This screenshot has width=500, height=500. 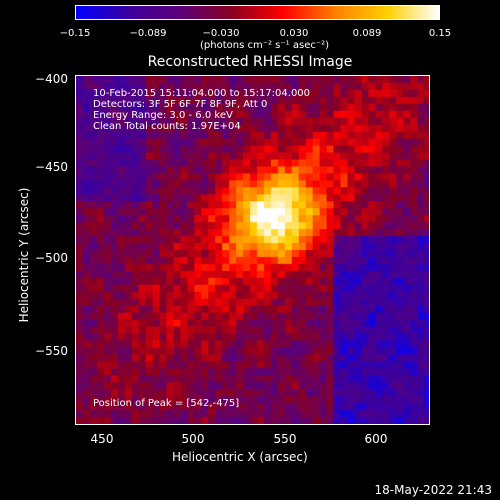 I want to click on clean-counts-label: Clean Total counts: 1.97E+04, so click(x=167, y=126).